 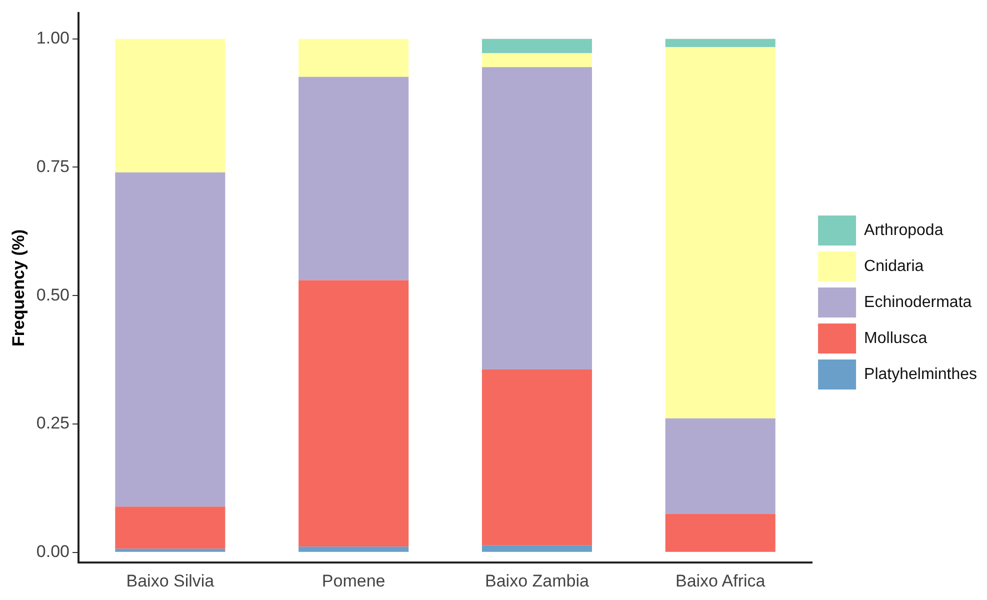 What do you see at coordinates (53, 166) in the screenshot?
I see `y-tick-label: 0.75` at bounding box center [53, 166].